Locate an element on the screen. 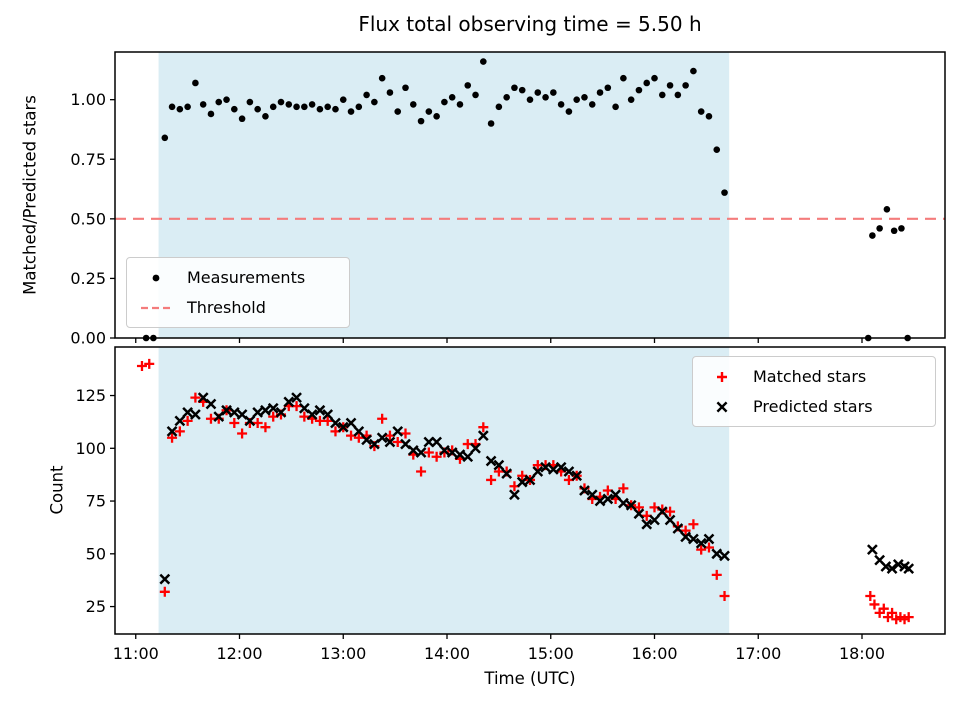  legend-entry-measurements: Measurements is located at coordinates (238, 277).